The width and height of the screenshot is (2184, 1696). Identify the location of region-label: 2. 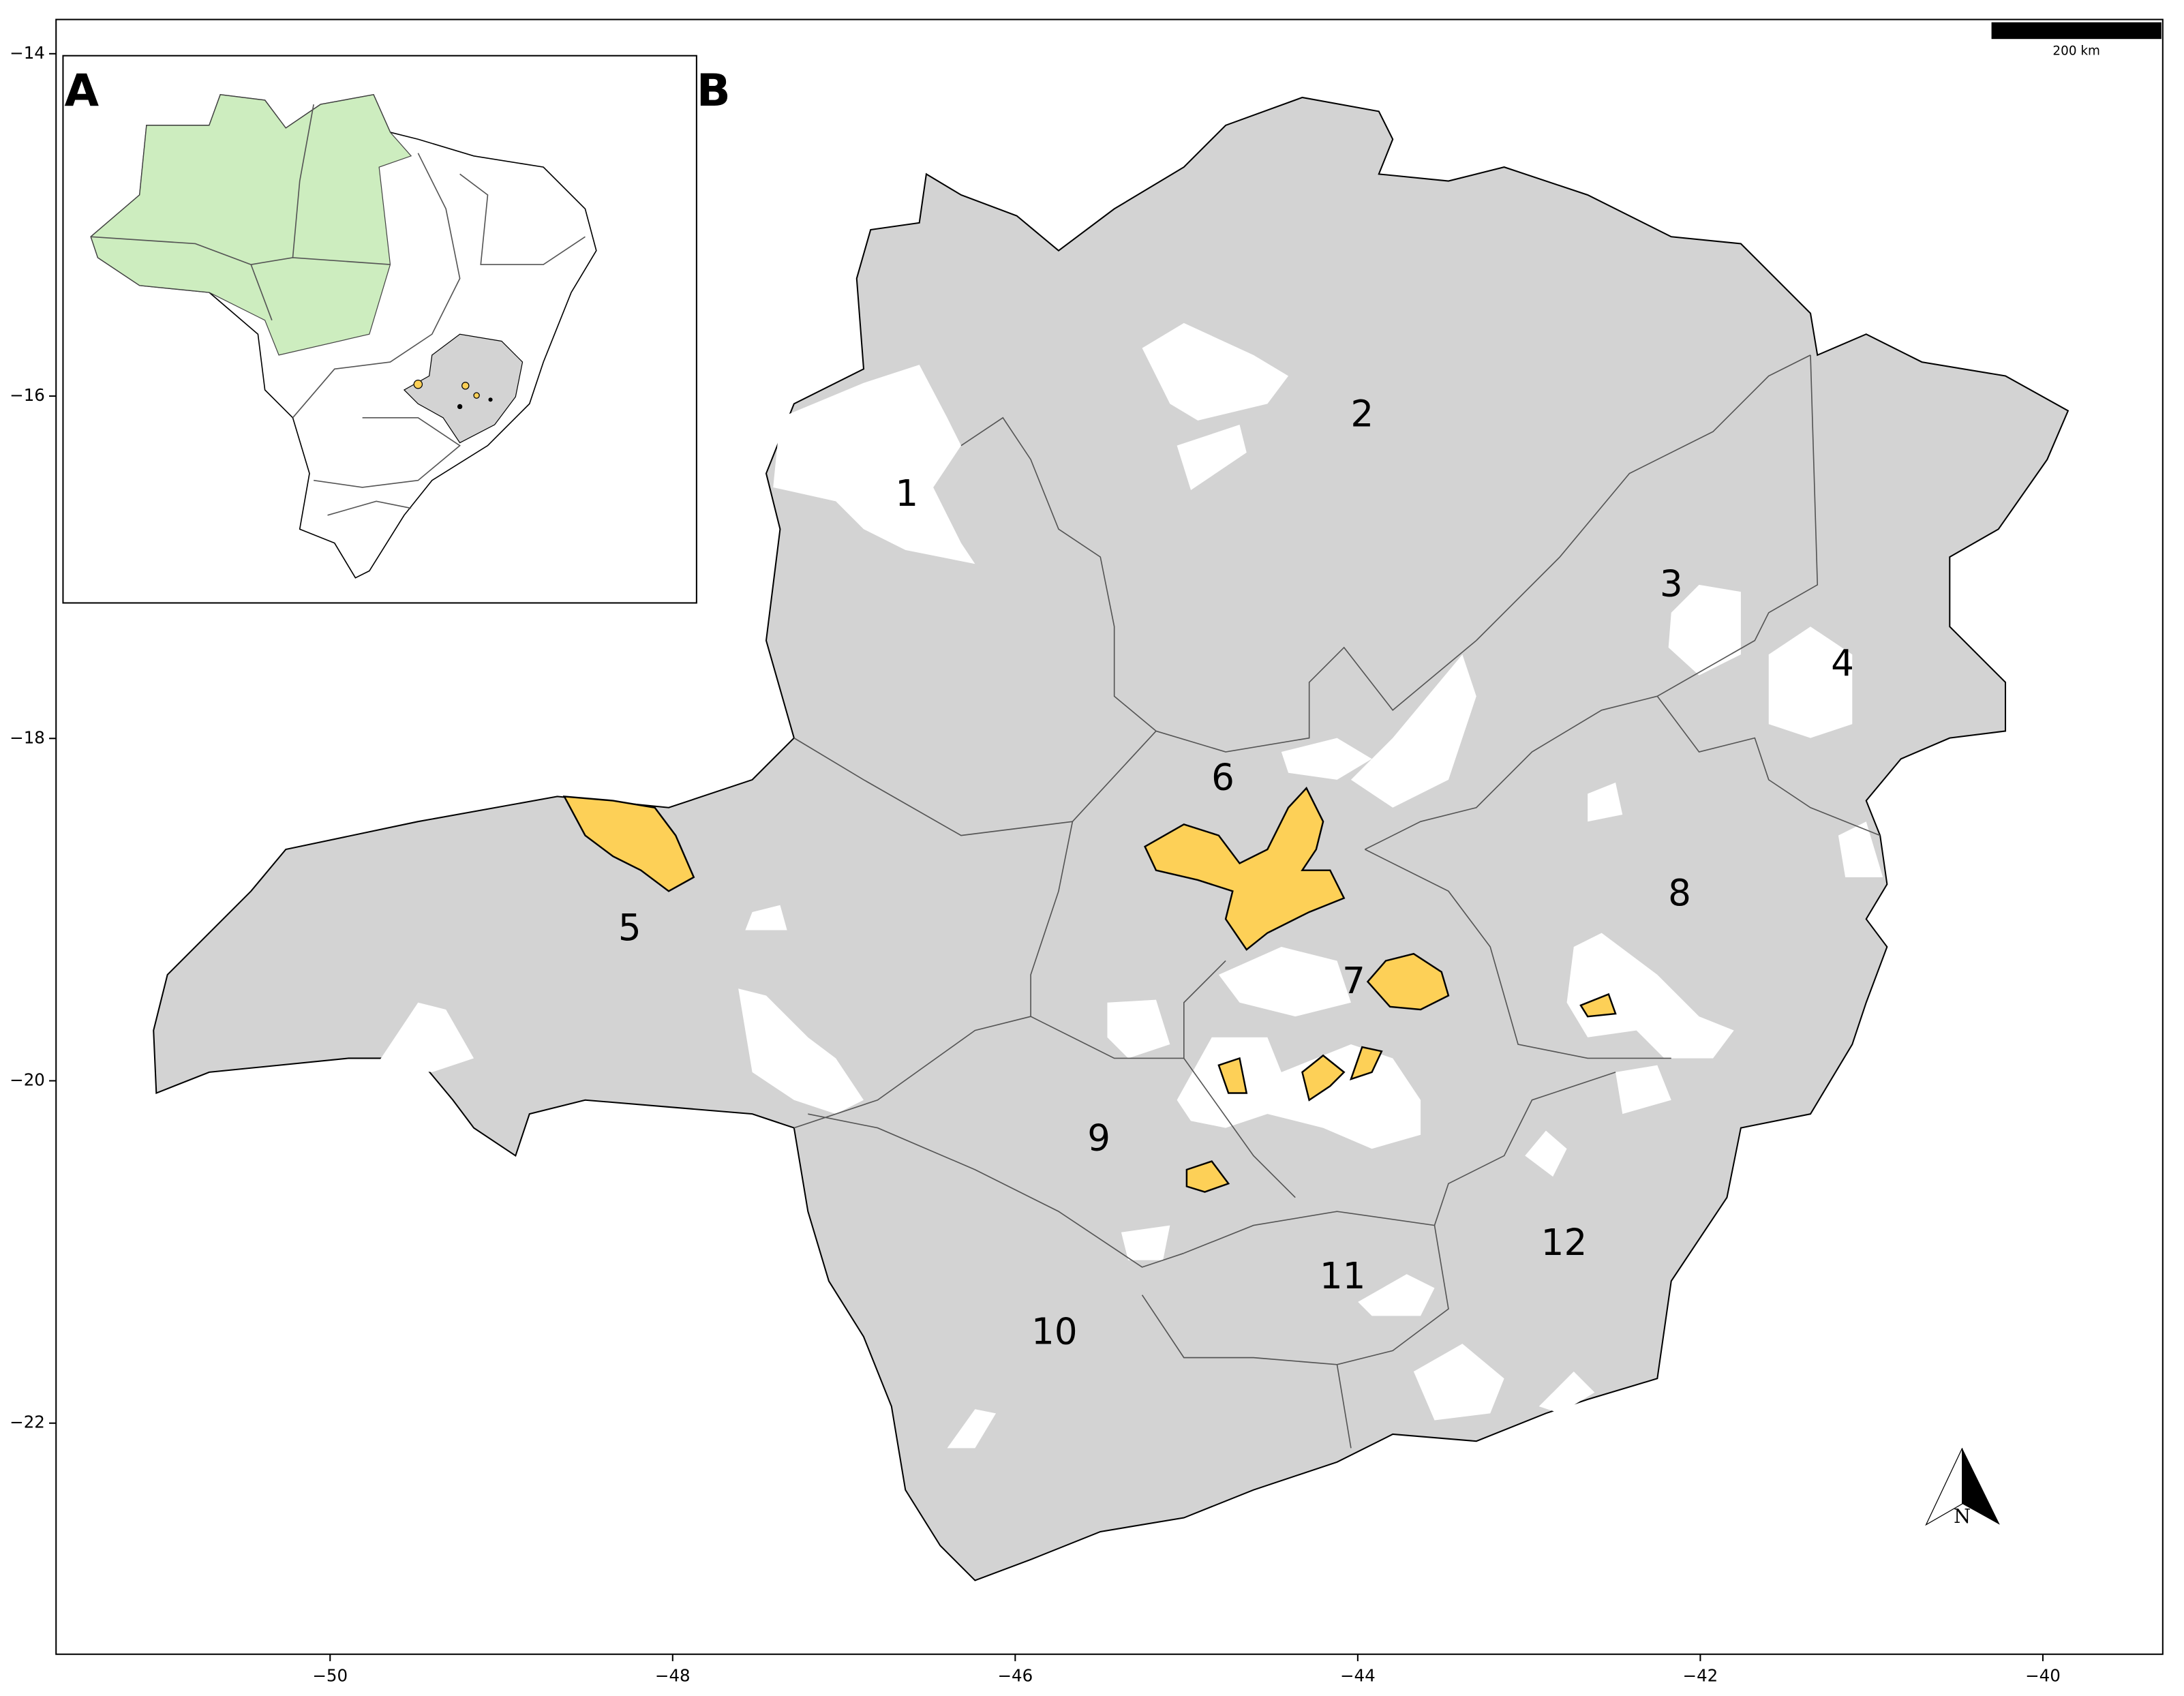
(1362, 414).